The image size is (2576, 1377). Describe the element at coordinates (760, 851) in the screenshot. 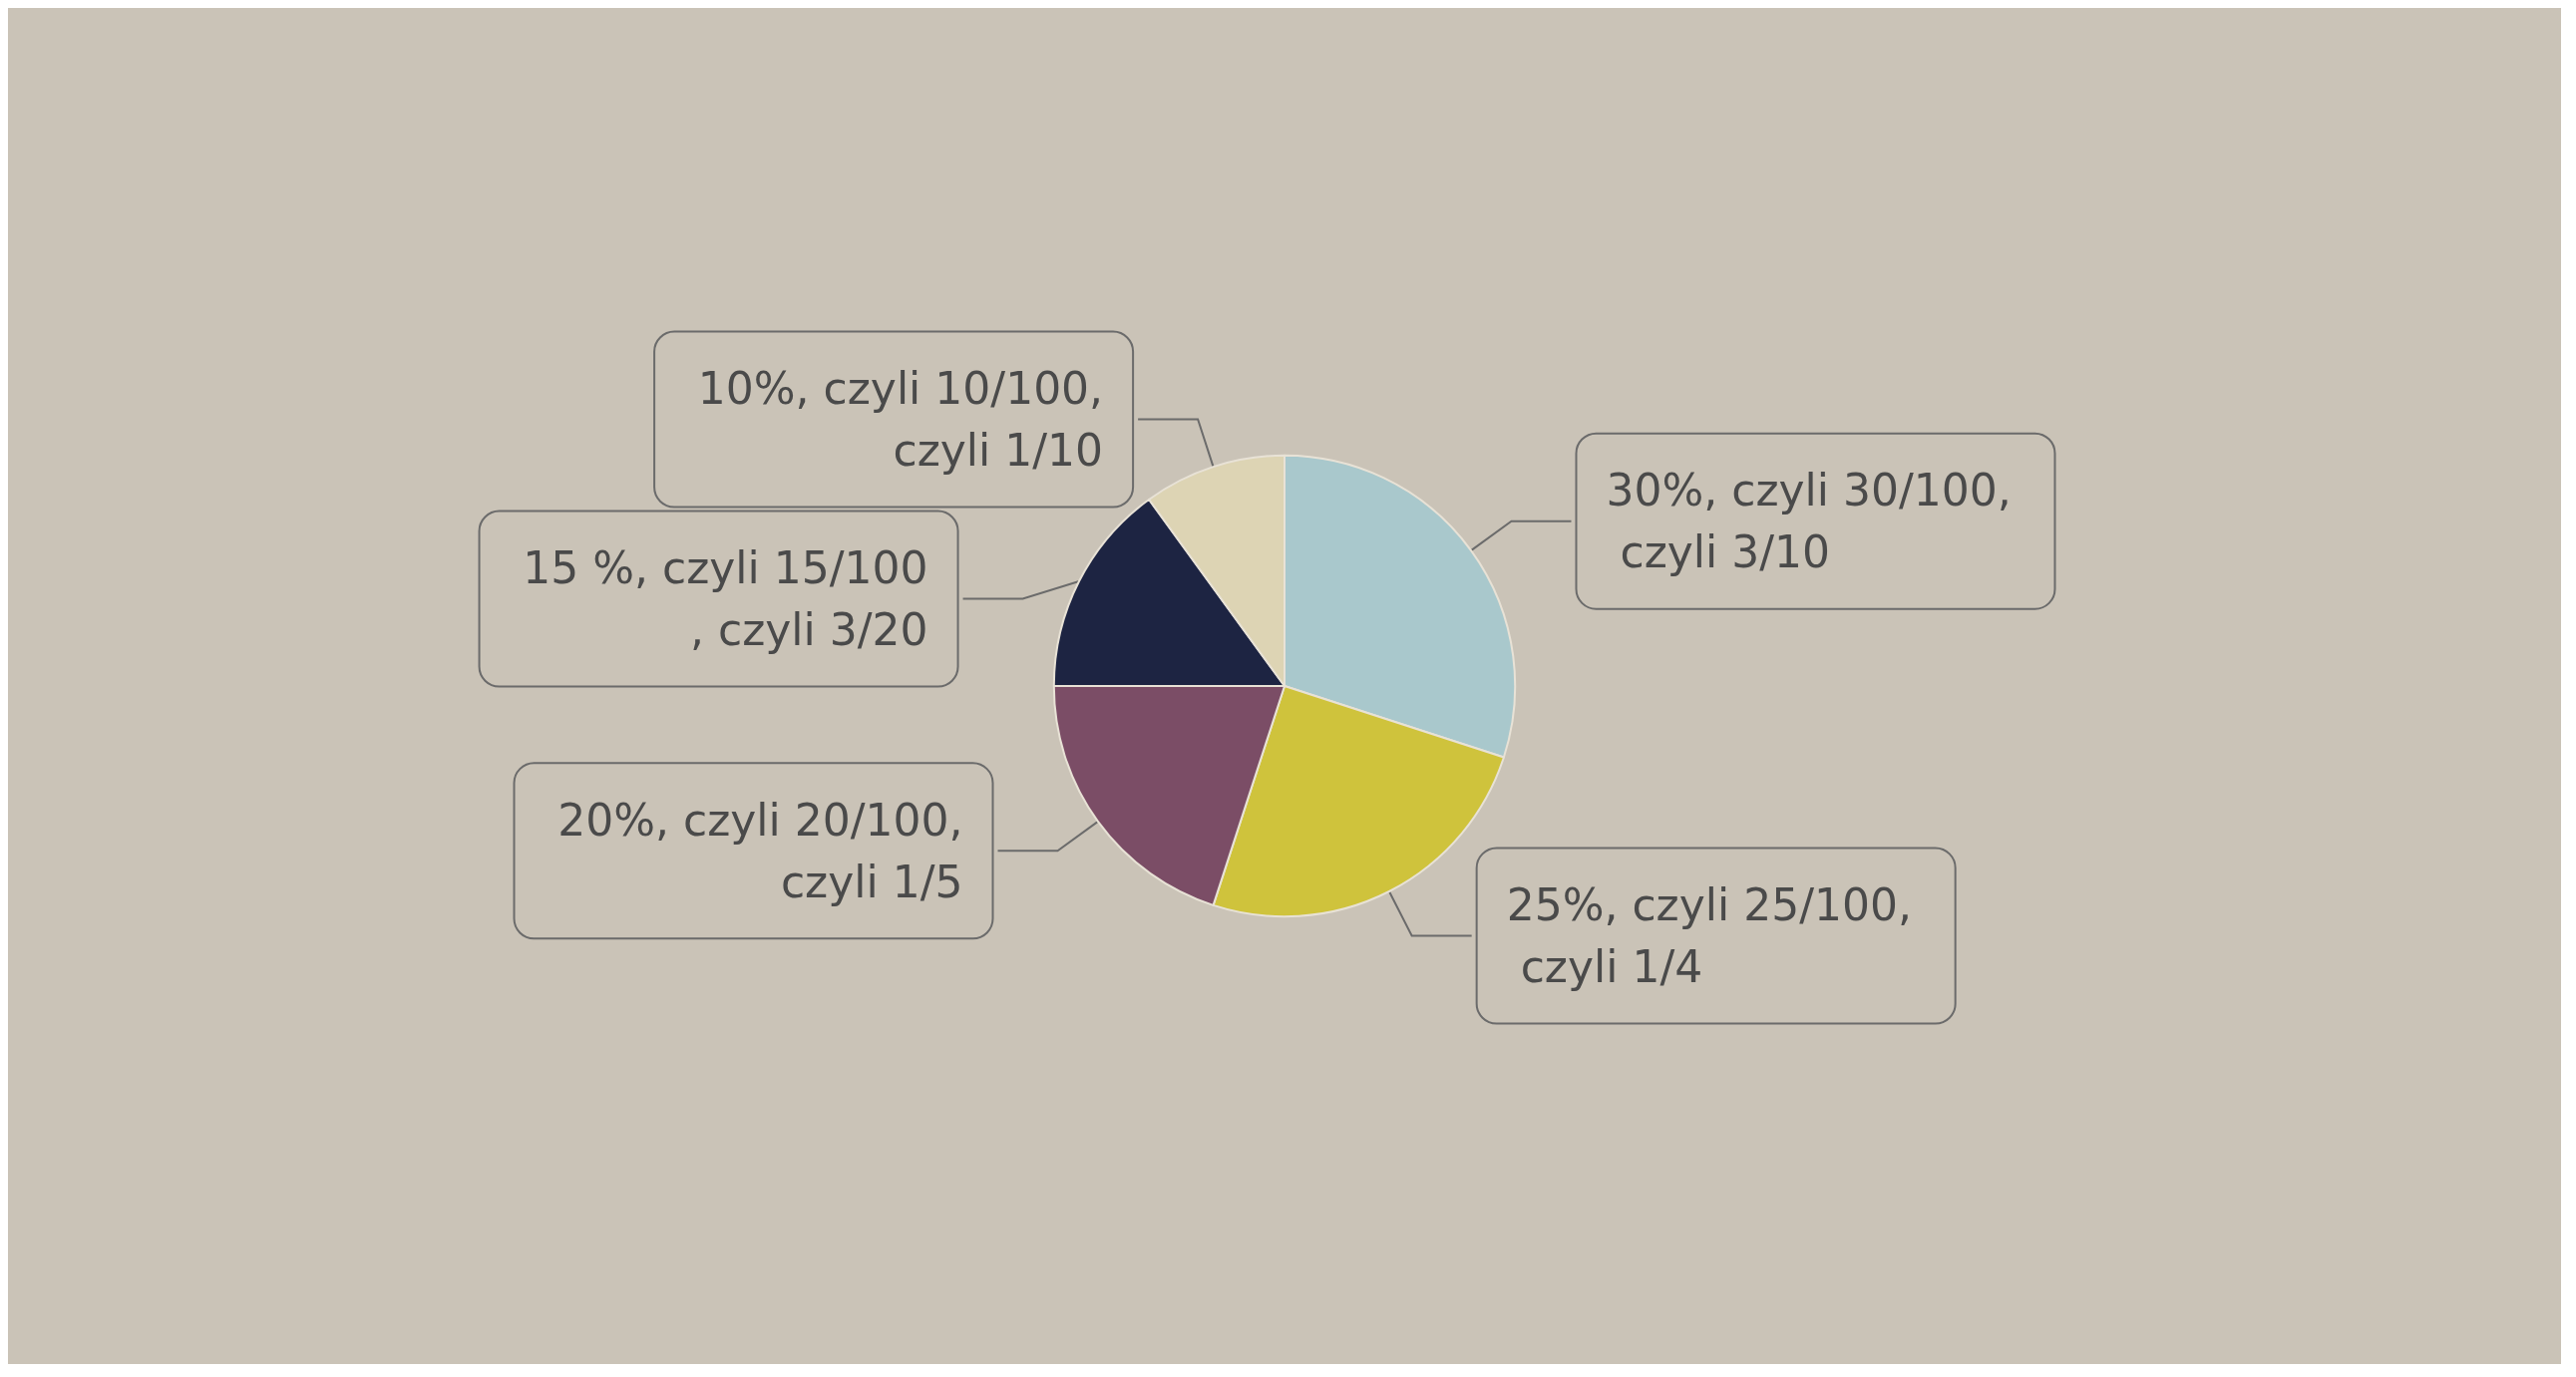

I see `slice-label: 20%, czyli 20/100, czyli 1/5` at that location.